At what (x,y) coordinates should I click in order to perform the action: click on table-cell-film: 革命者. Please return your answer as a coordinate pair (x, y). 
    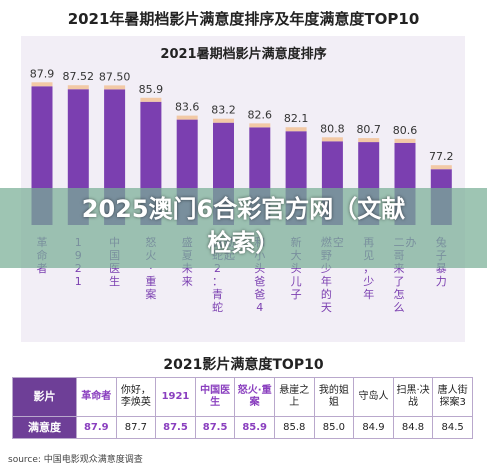
    Looking at the image, I should click on (96, 397).